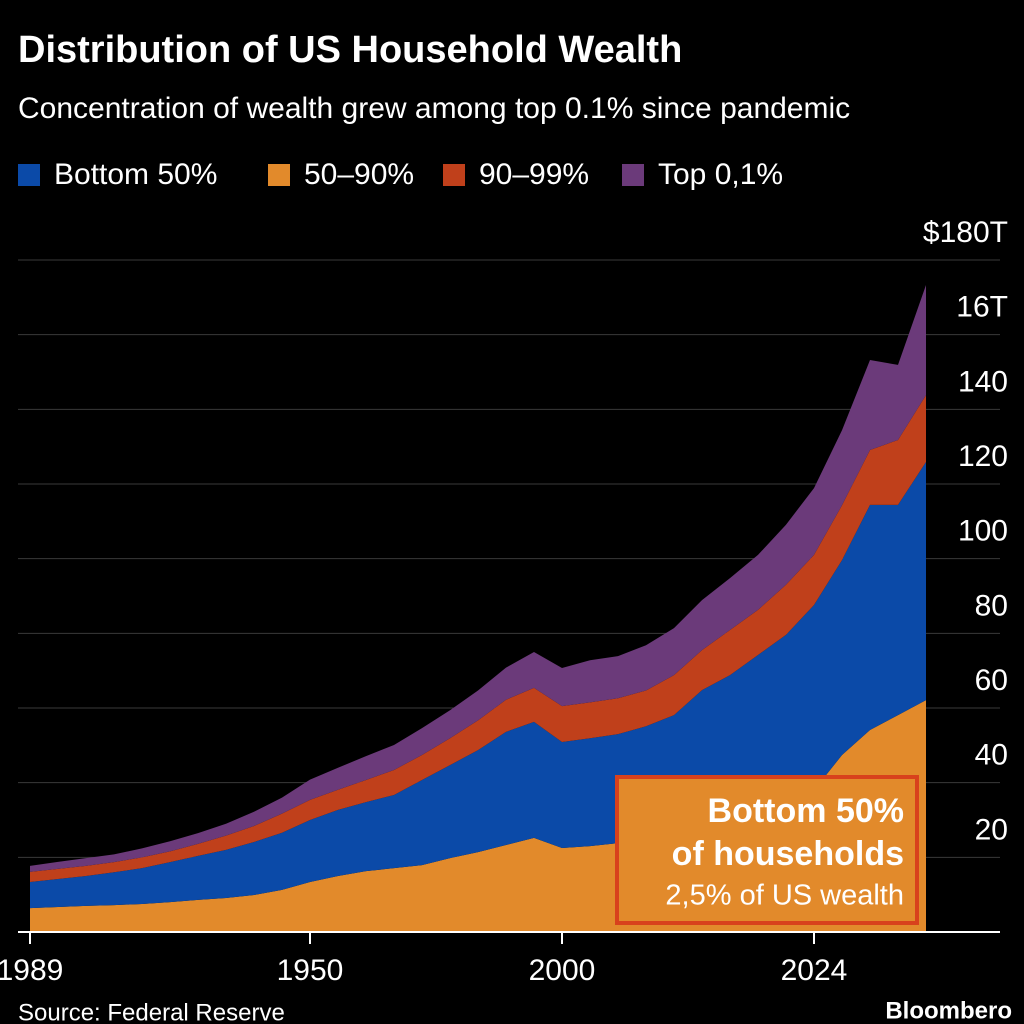 This screenshot has height=1024, width=1024. I want to click on annotation-text: 2,5% of US wealth, so click(784, 896).